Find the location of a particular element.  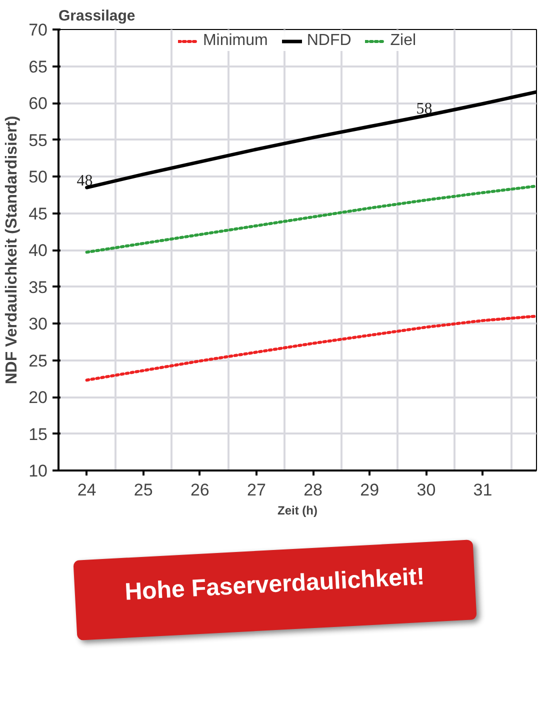

x-tick-label: 31 is located at coordinates (482, 490).